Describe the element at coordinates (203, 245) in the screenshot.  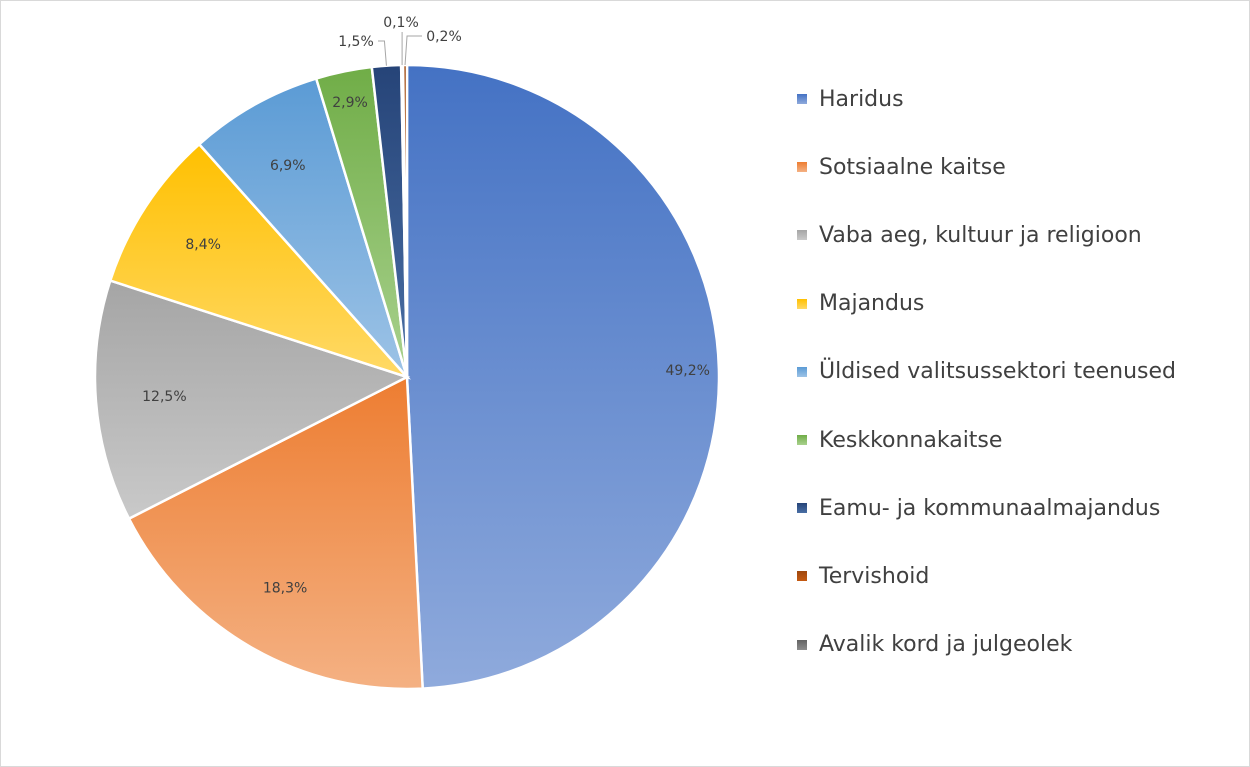
I see `data-label-majandus: 8,4%` at that location.